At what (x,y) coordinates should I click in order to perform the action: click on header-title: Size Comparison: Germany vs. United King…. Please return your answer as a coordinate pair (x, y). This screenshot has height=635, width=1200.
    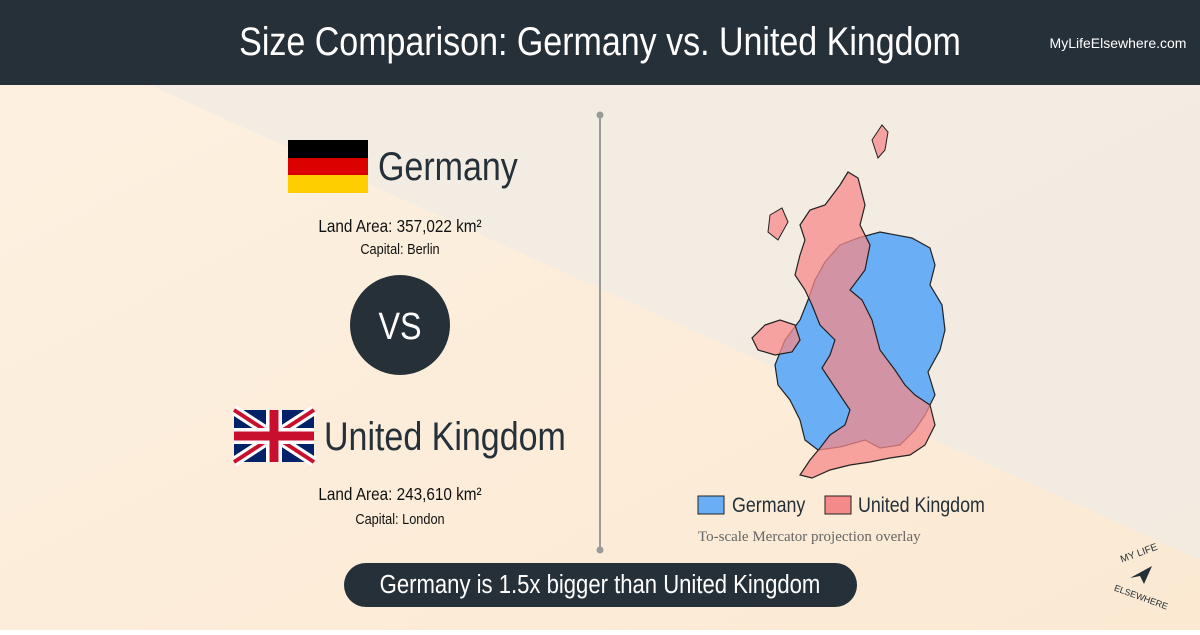
    Looking at the image, I should click on (600, 40).